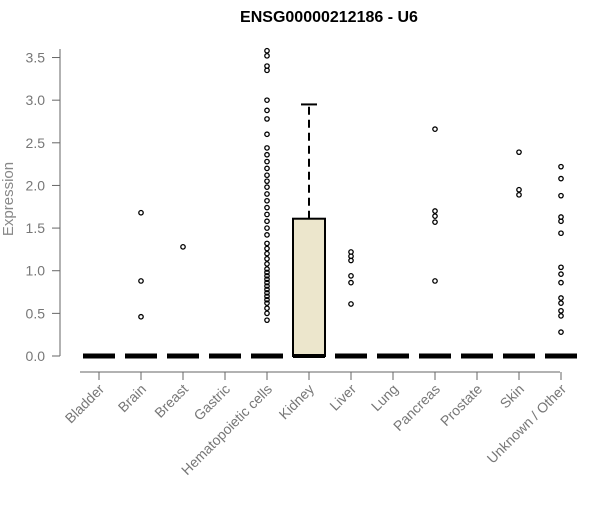 The width and height of the screenshot is (600, 505). Describe the element at coordinates (342, 397) in the screenshot. I see `x-tick-label: Liver` at that location.